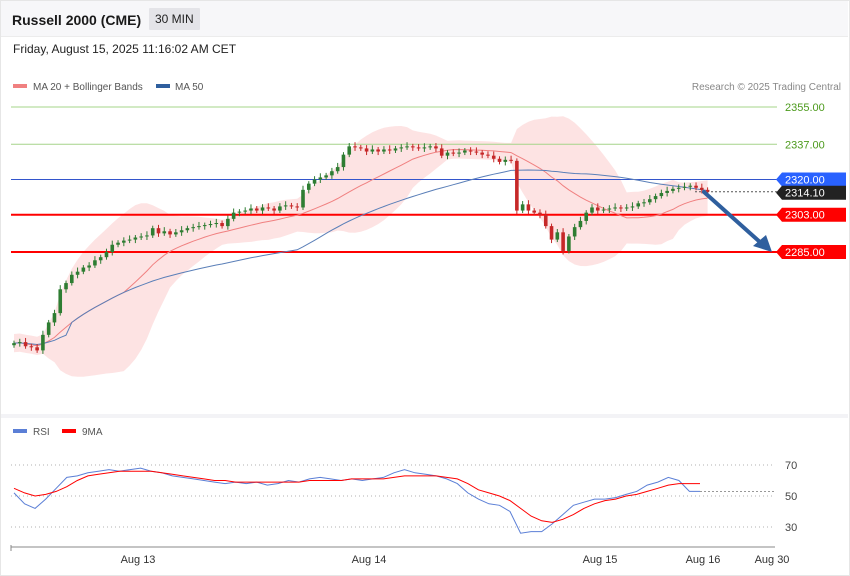 The width and height of the screenshot is (850, 576). What do you see at coordinates (805, 181) in the screenshot?
I see `level-label-2320.00: 2320.00` at bounding box center [805, 181].